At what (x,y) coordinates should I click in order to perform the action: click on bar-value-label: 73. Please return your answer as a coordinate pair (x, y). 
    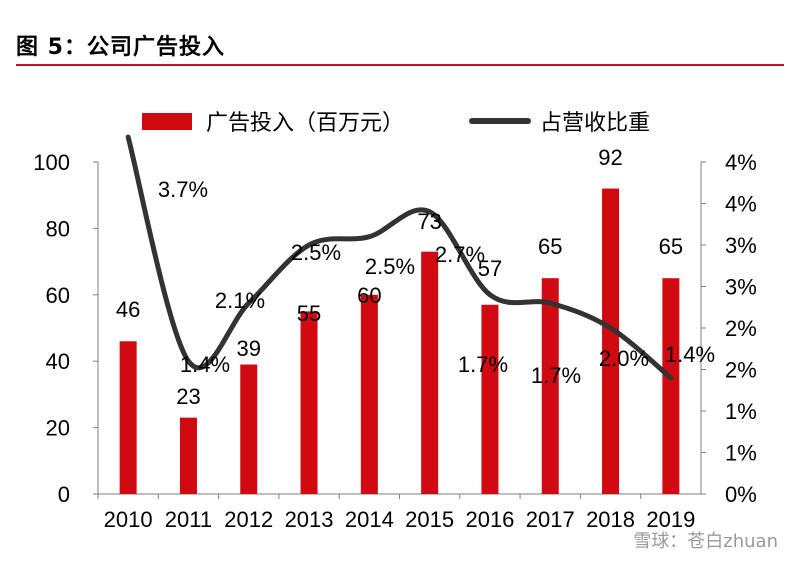
    Looking at the image, I should click on (429, 221).